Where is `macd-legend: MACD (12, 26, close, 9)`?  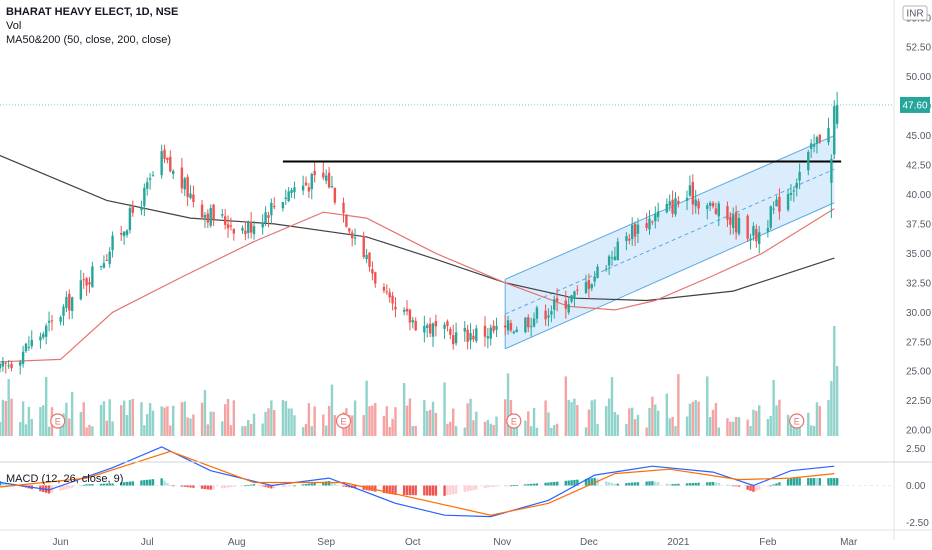
macd-legend: MACD (12, 26, close, 9) is located at coordinates (65, 479).